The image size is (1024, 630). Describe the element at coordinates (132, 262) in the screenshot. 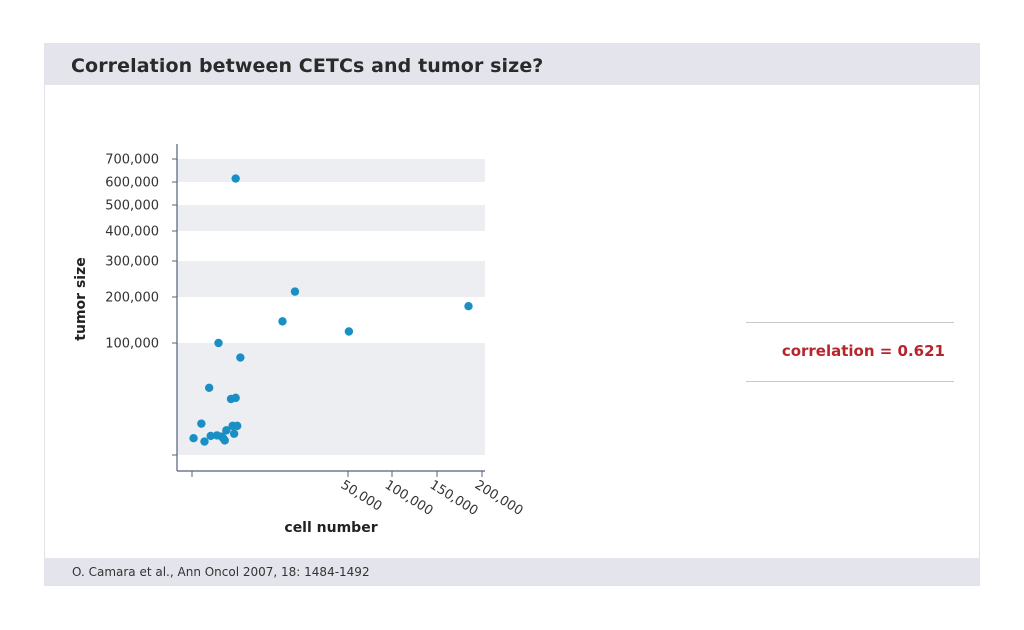

I see `y-tick-label: 300,000` at that location.